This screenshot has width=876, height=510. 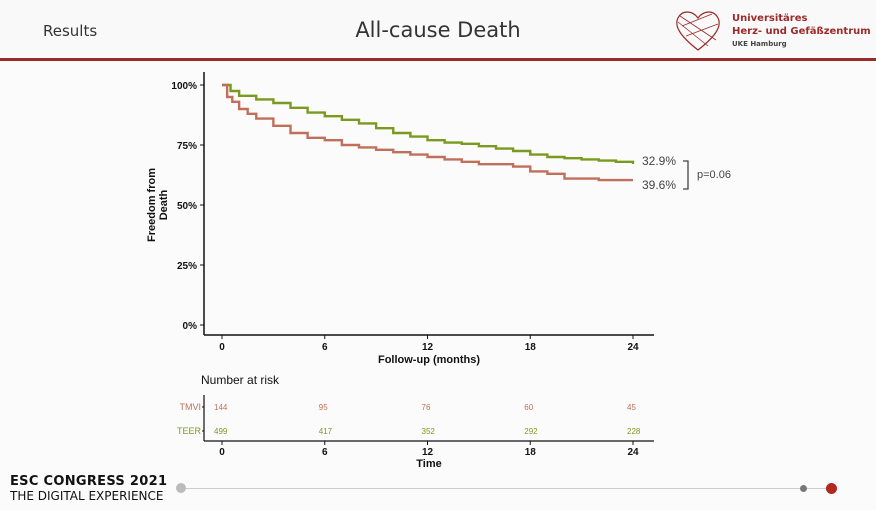 I want to click on risk-time-label: Time, so click(x=428, y=464).